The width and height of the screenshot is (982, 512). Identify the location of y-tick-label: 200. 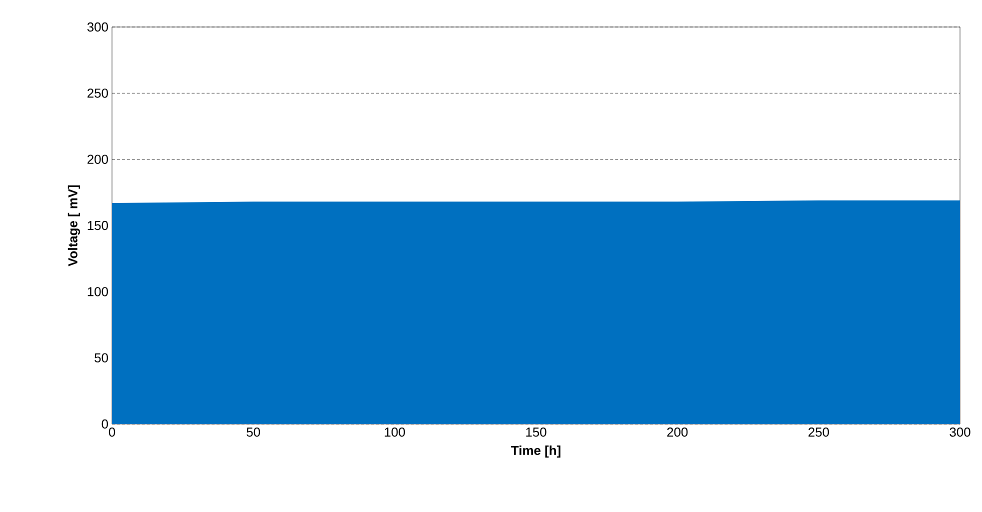
(98, 159).